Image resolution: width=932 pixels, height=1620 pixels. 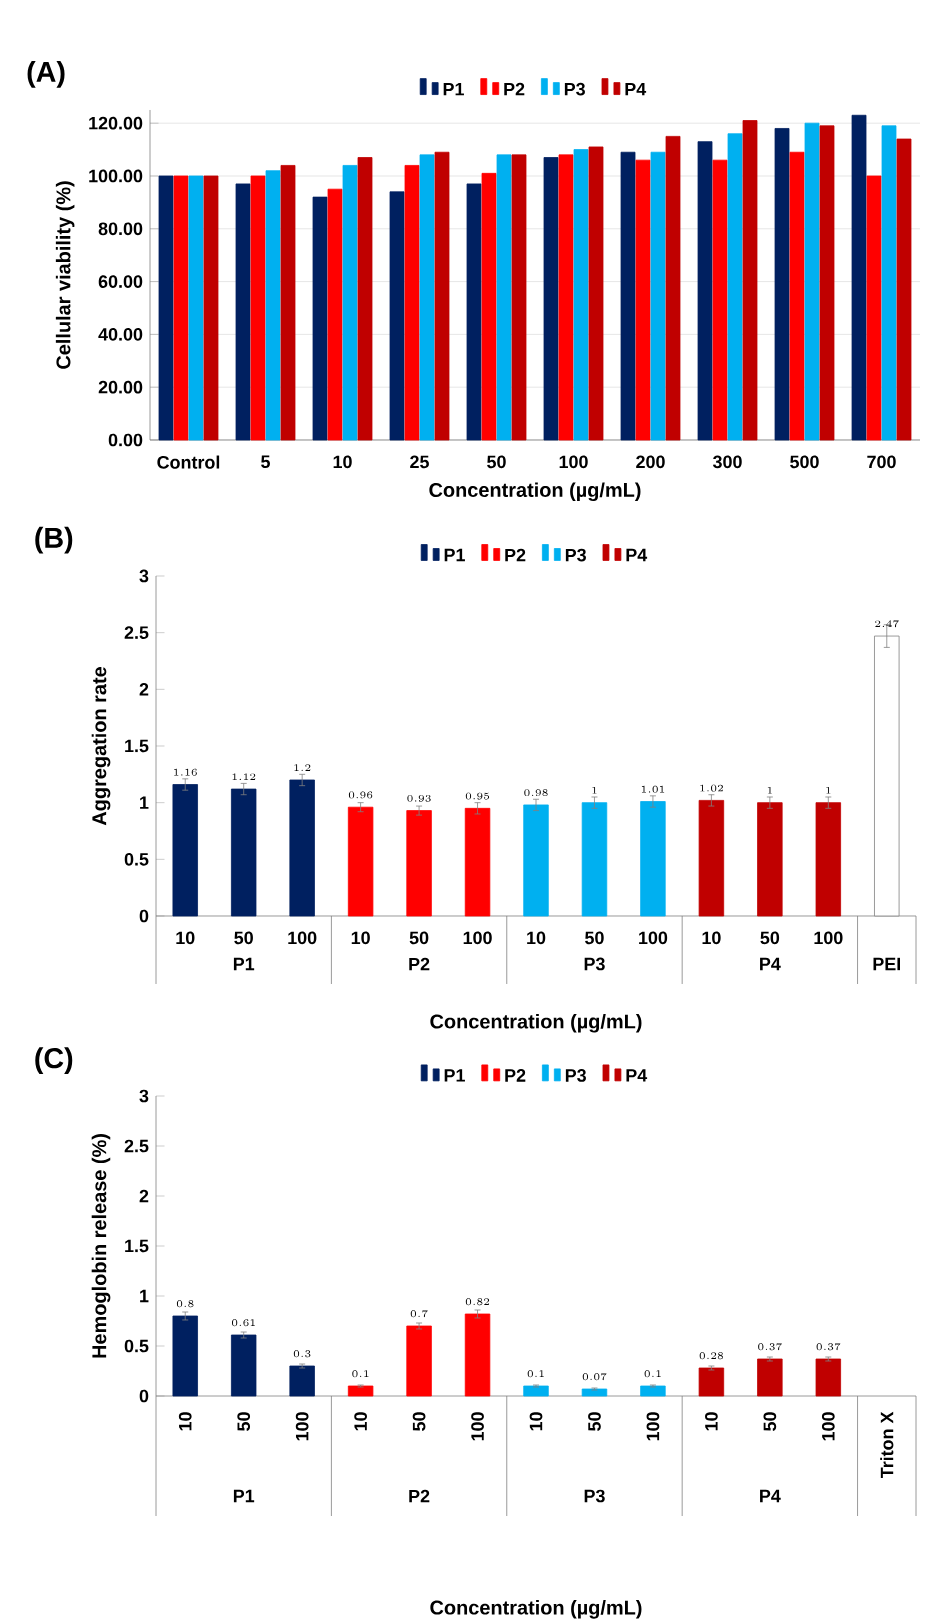 What do you see at coordinates (120, 334) in the screenshot?
I see `y-tick-label: 40.00` at bounding box center [120, 334].